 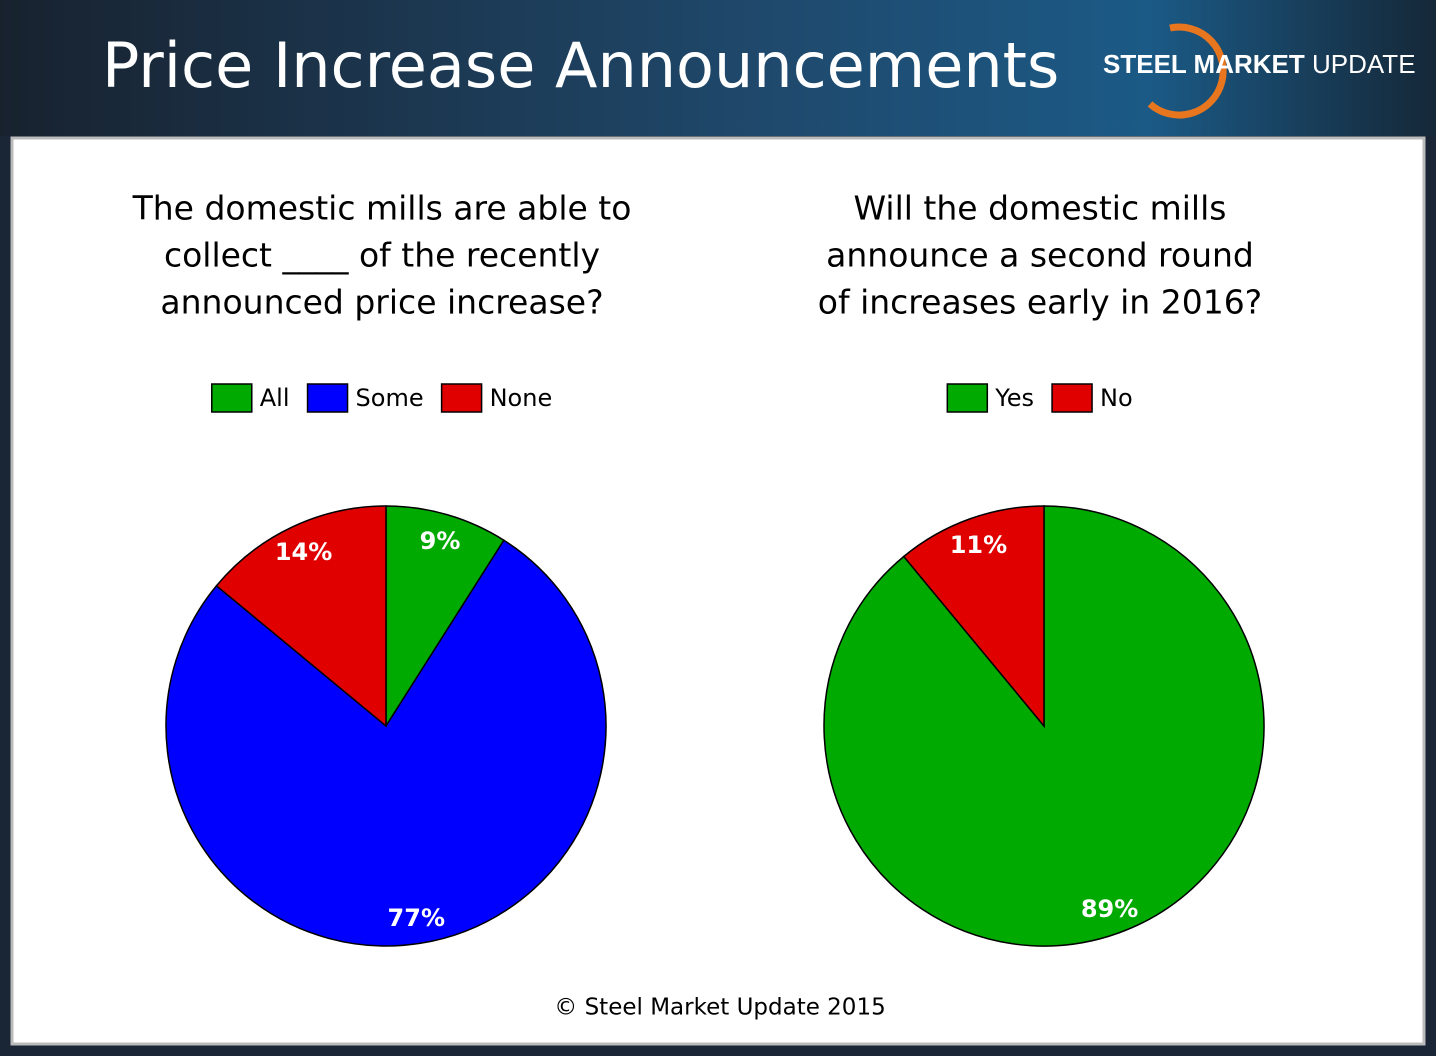 What do you see at coordinates (580, 65) in the screenshot?
I see `slide-title: Price Increase Announcements` at bounding box center [580, 65].